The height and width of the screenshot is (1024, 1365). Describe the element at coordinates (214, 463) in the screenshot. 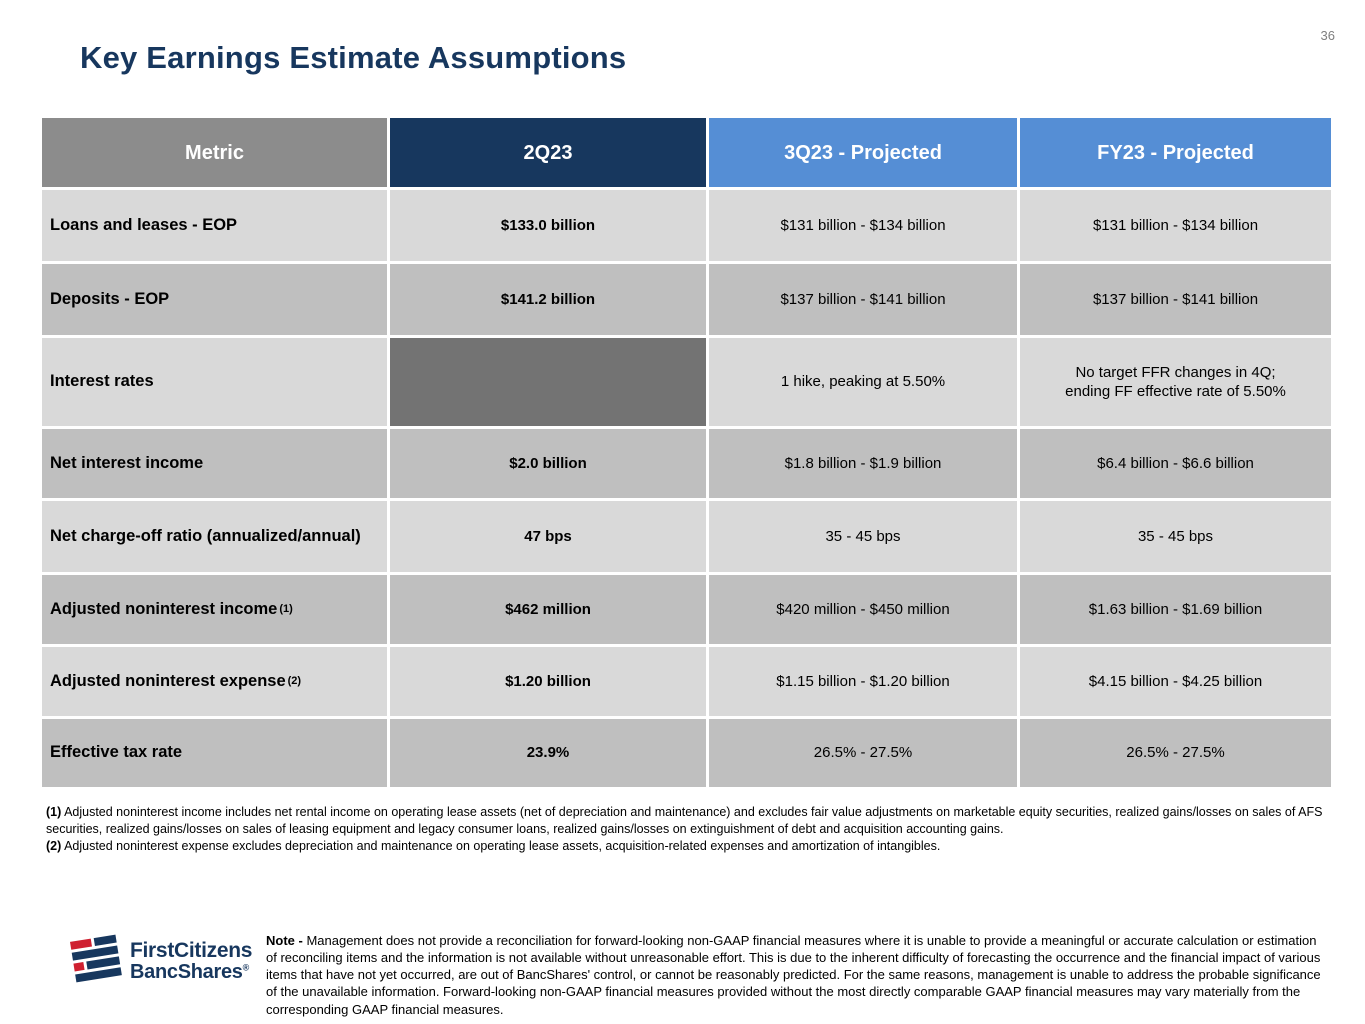

I see `cell-metric: Net interest income` at that location.